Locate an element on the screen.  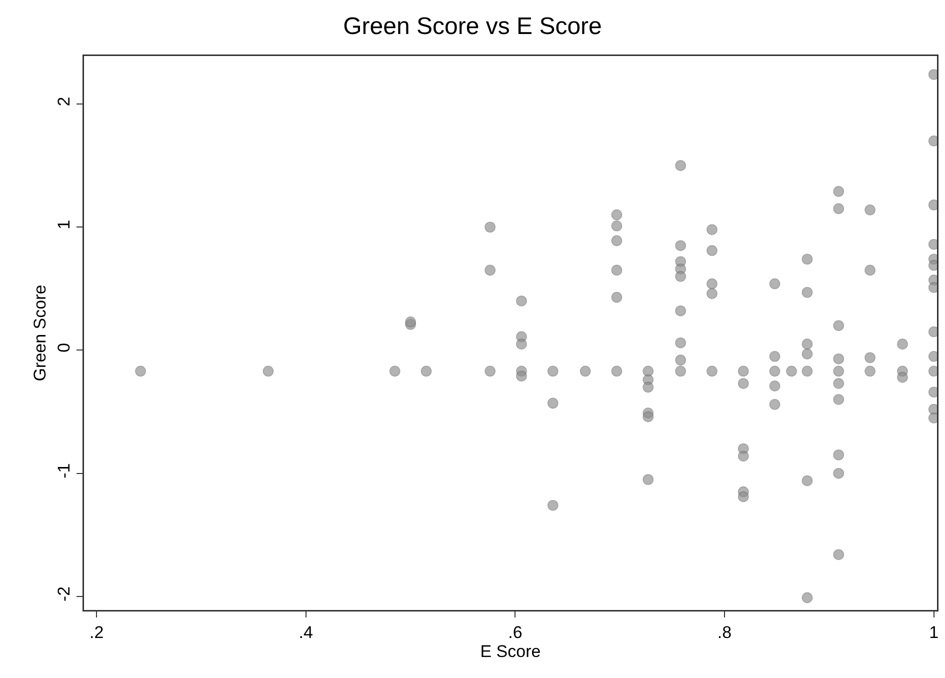
y-tick-label: 0 is located at coordinates (64, 347).